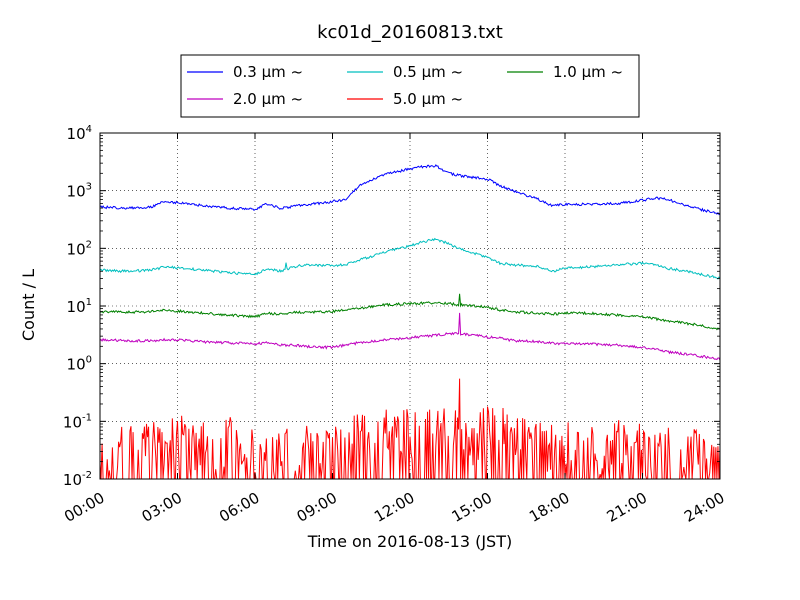  I want to click on legend-entry-5: 5.0 μm ~, so click(428, 99).